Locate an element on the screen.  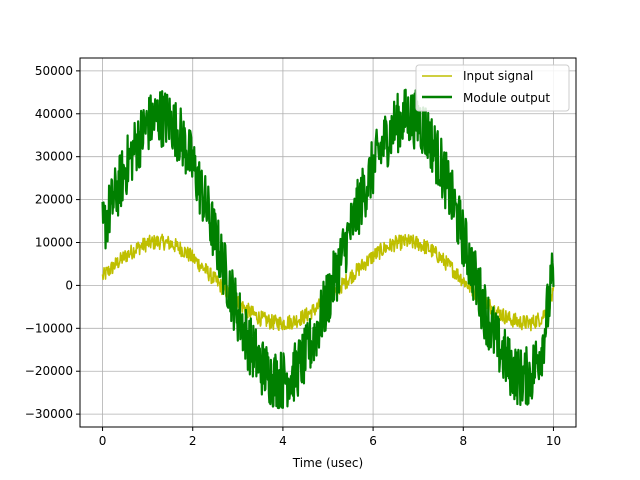
y-tick-label: 10000 is located at coordinates (54, 243).